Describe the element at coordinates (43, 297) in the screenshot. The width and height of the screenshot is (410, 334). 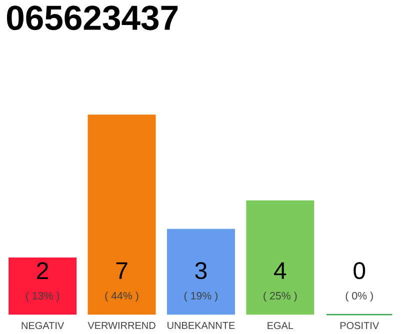
I see `annotation: ( 13% )` at that location.